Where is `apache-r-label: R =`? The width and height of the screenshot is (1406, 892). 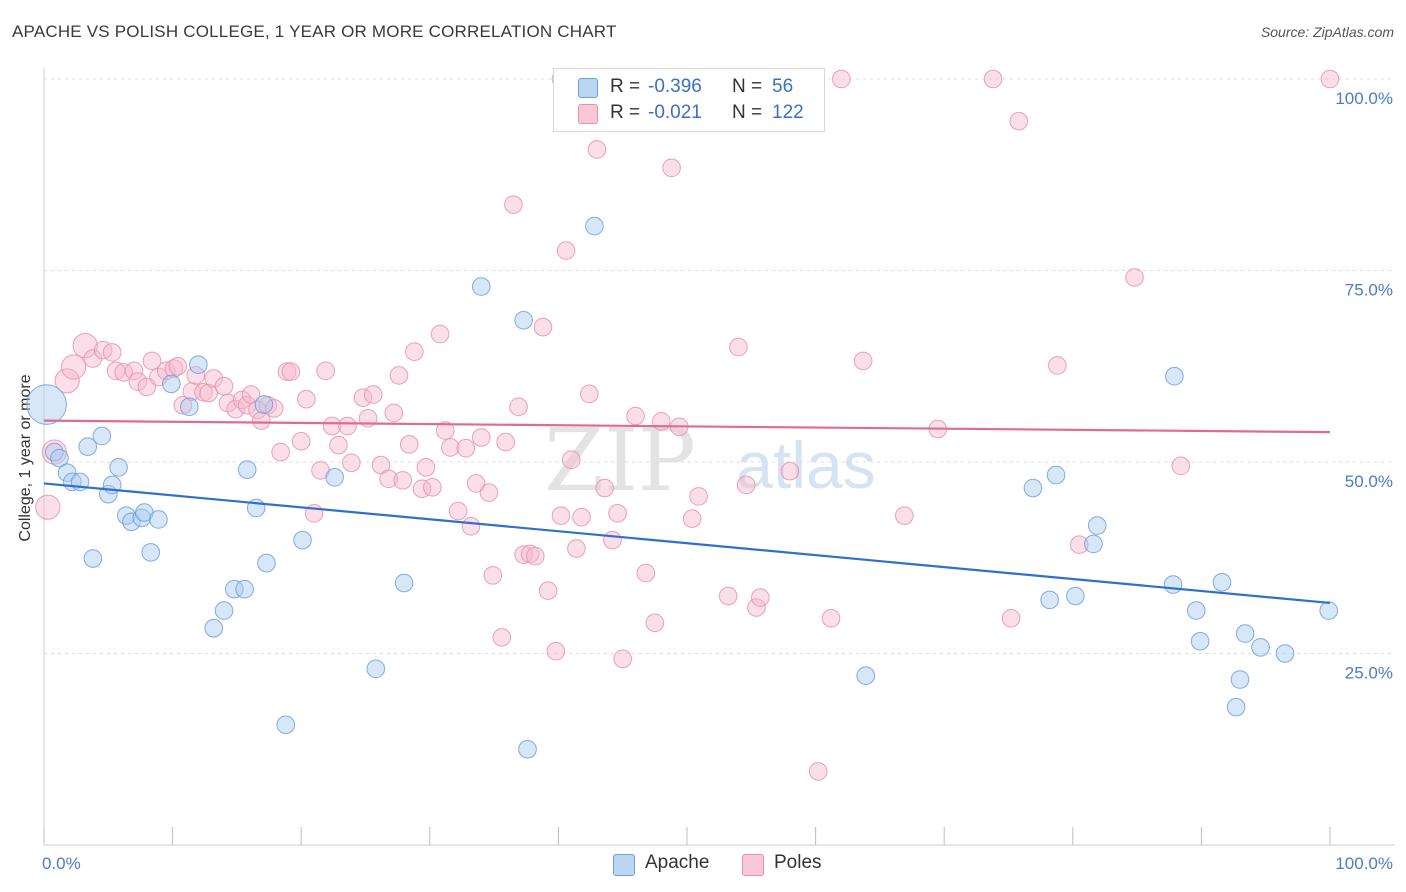
apache-r-label: R = is located at coordinates (625, 86).